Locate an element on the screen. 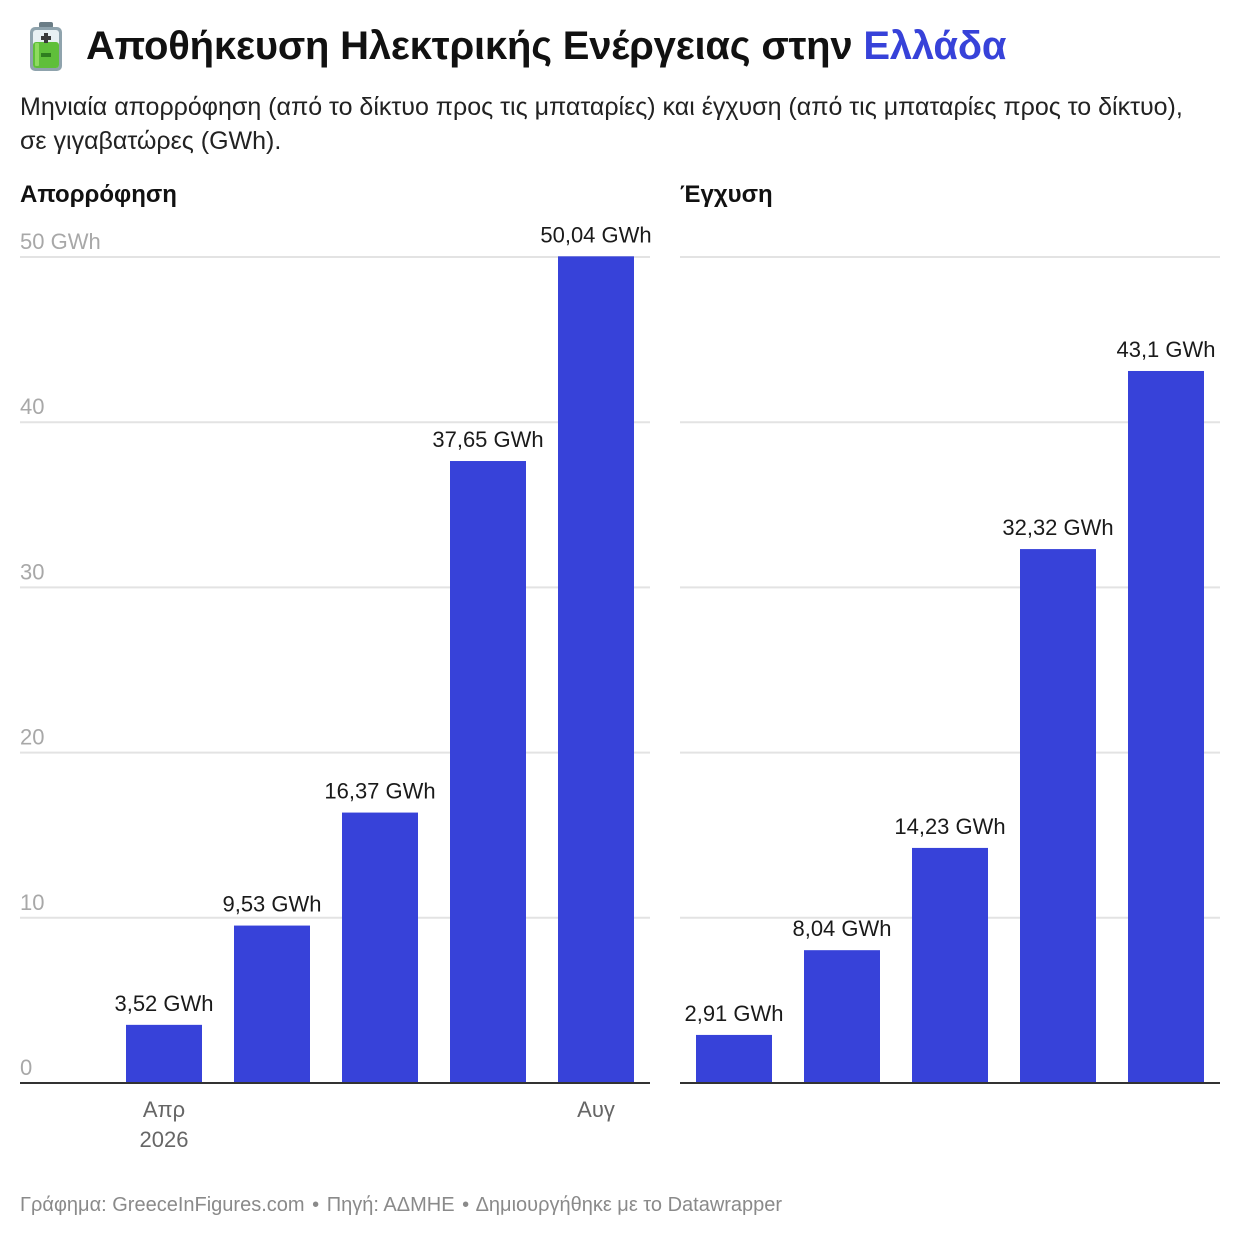 The height and width of the screenshot is (1240, 1240). y-tick-label: 50 GWh is located at coordinates (60, 241).